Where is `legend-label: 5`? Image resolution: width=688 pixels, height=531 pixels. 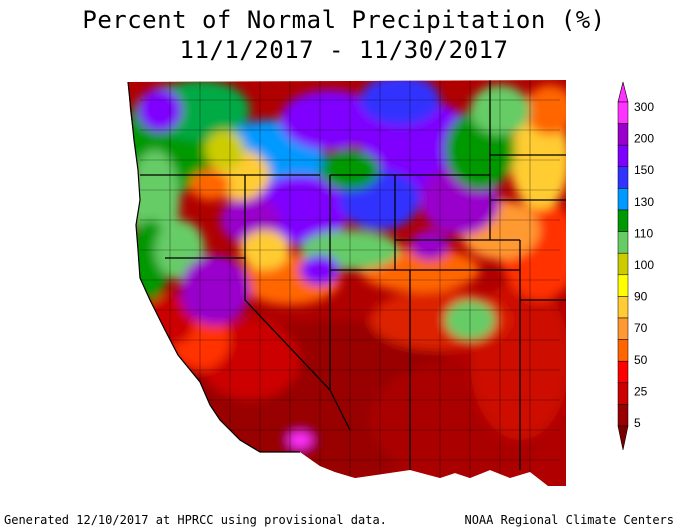
legend-label: 5 is located at coordinates (637, 423).